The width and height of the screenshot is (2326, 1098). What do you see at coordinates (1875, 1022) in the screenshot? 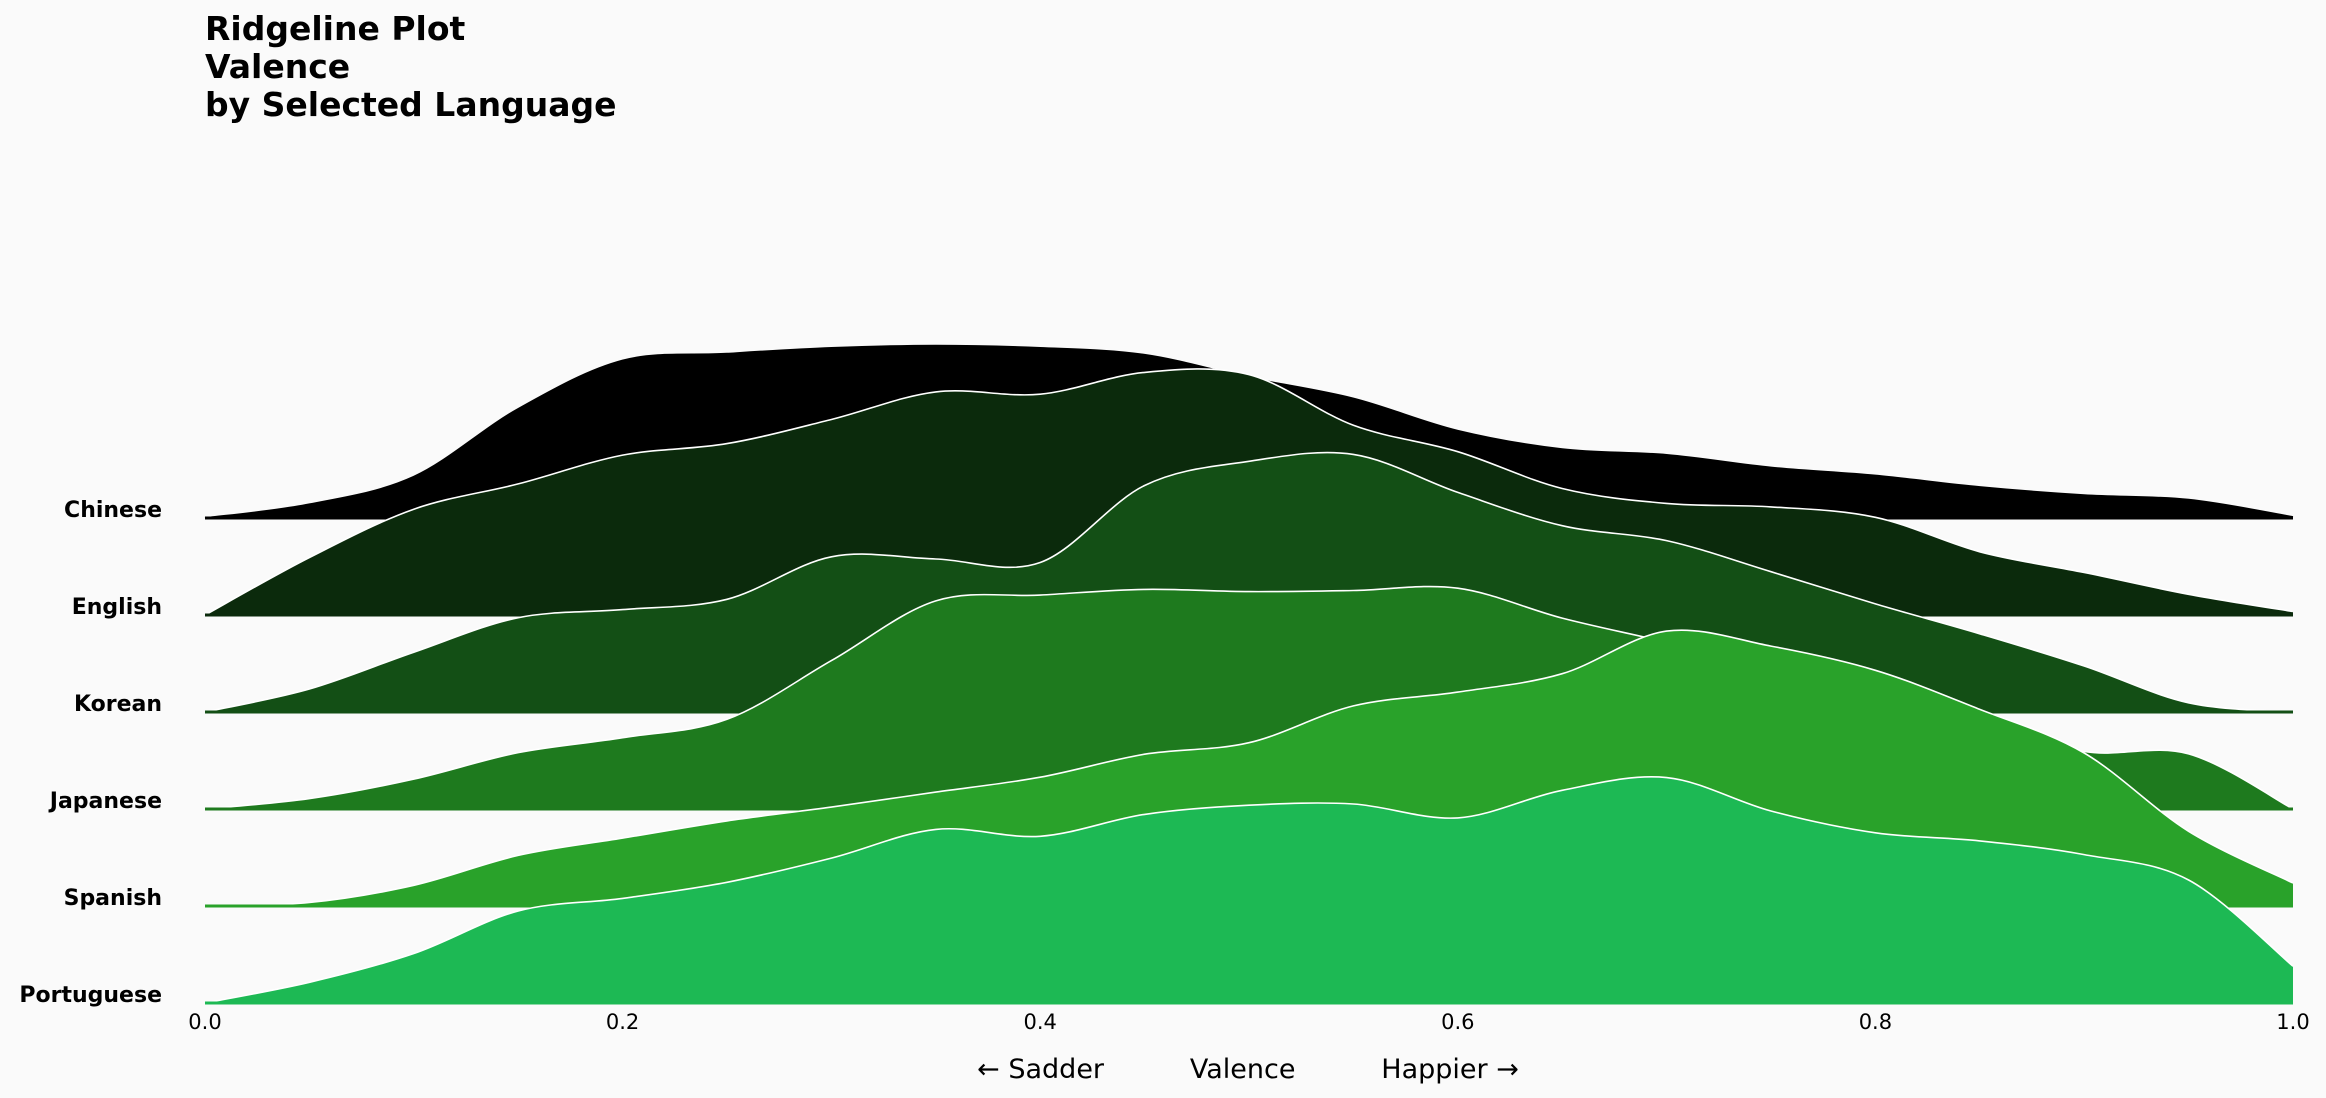
I see `x-tick-label: 0.8` at bounding box center [1875, 1022].